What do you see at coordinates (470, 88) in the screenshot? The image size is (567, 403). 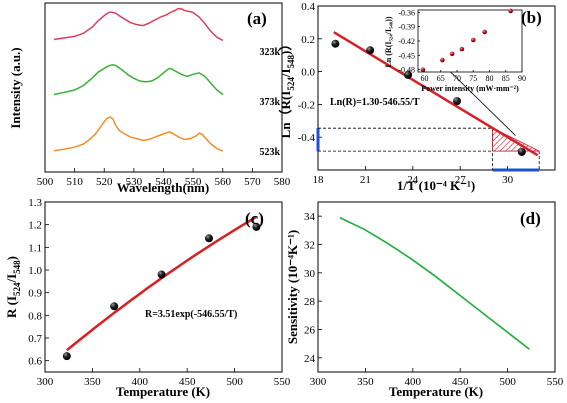 I see `inset-x-label: Power intensity (mW·mm⁻²)` at bounding box center [470, 88].